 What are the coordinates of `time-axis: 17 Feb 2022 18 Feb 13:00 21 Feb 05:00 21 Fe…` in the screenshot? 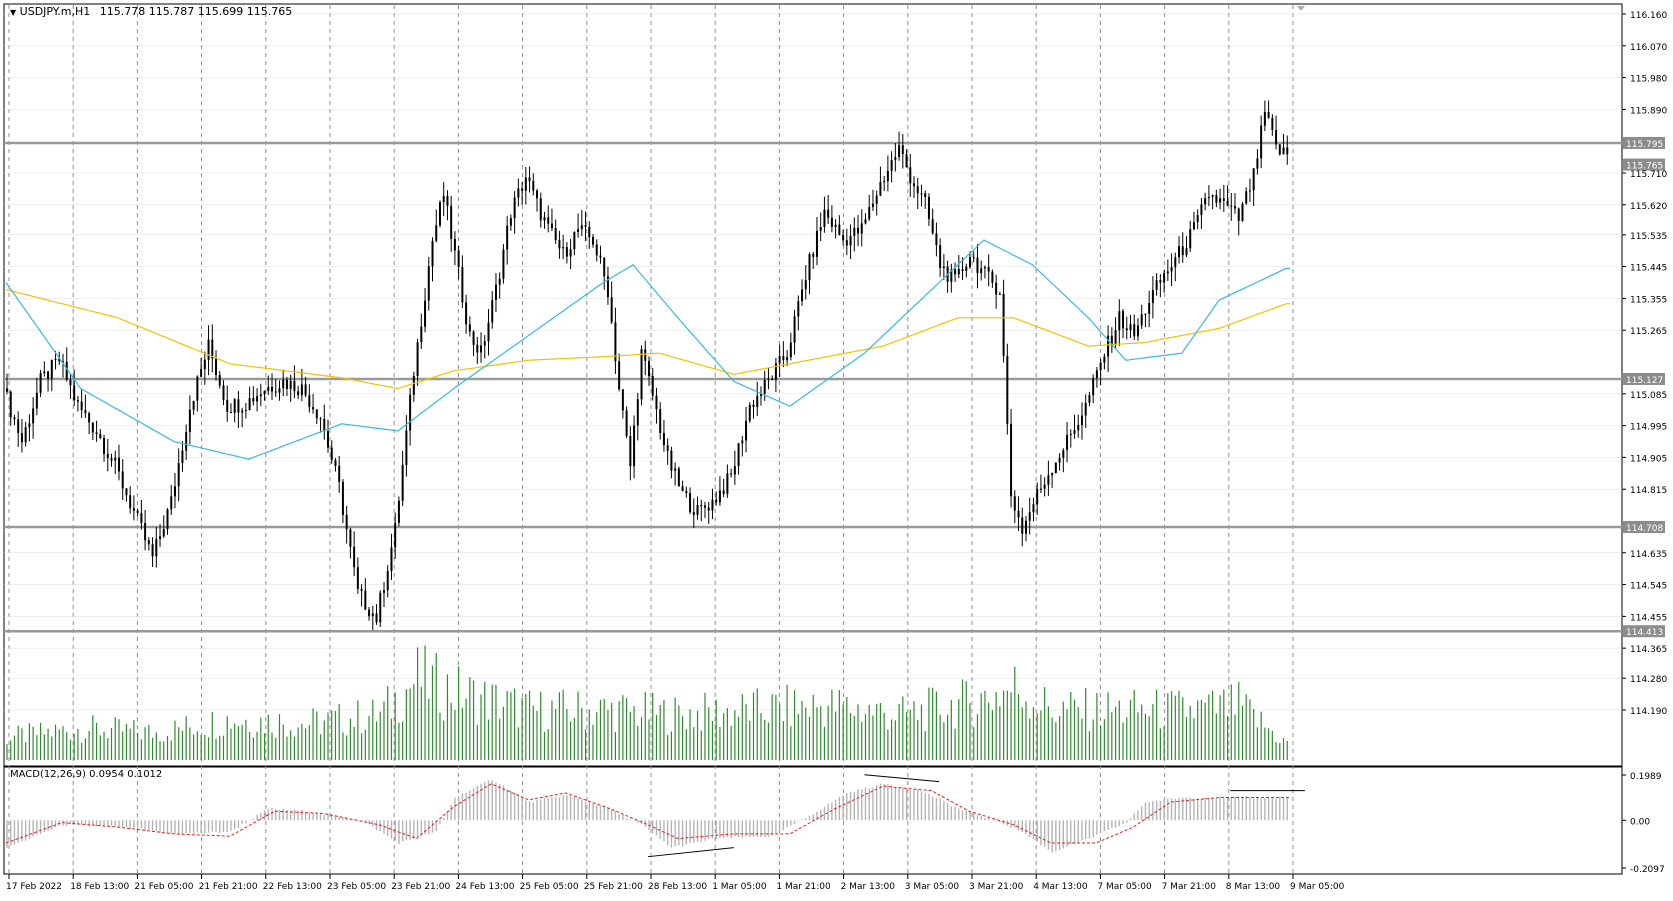 It's located at (675, 883).